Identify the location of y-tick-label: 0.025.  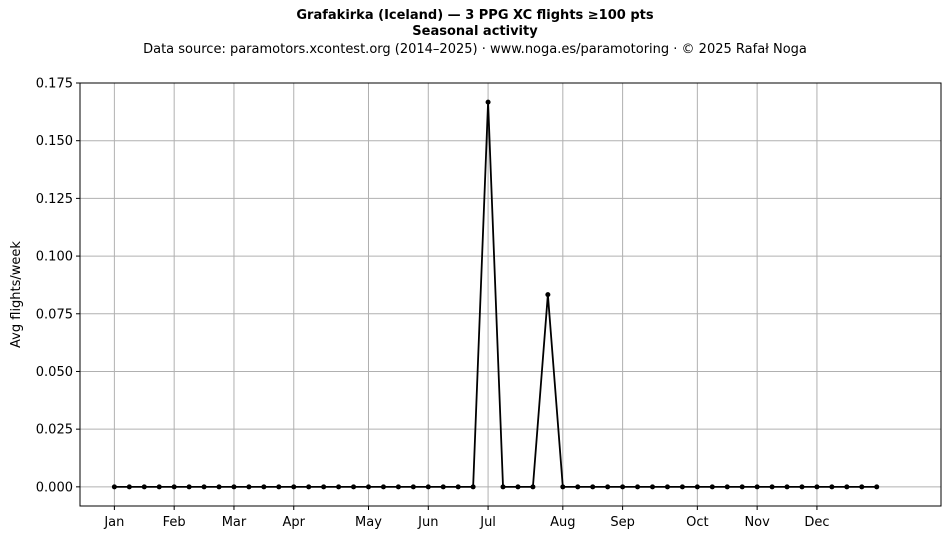
(54, 430).